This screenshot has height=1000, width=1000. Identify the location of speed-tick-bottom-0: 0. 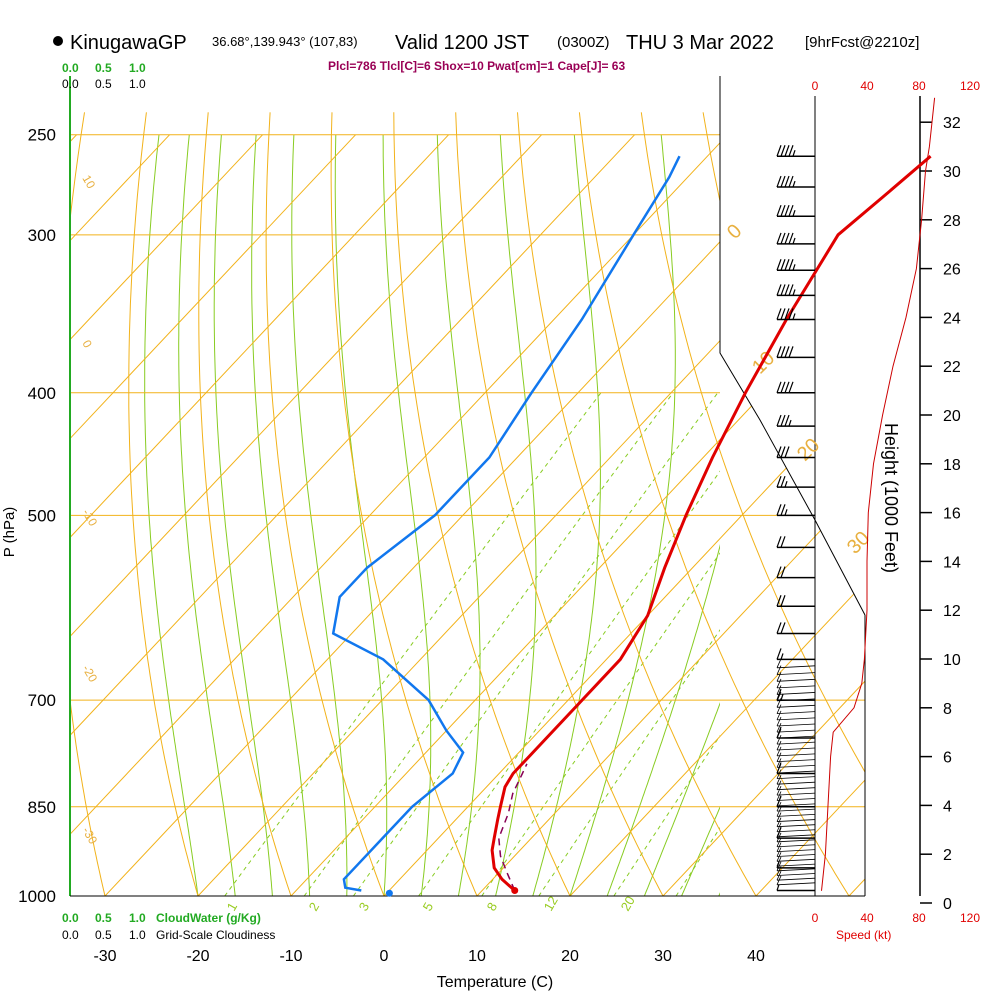
(815, 918).